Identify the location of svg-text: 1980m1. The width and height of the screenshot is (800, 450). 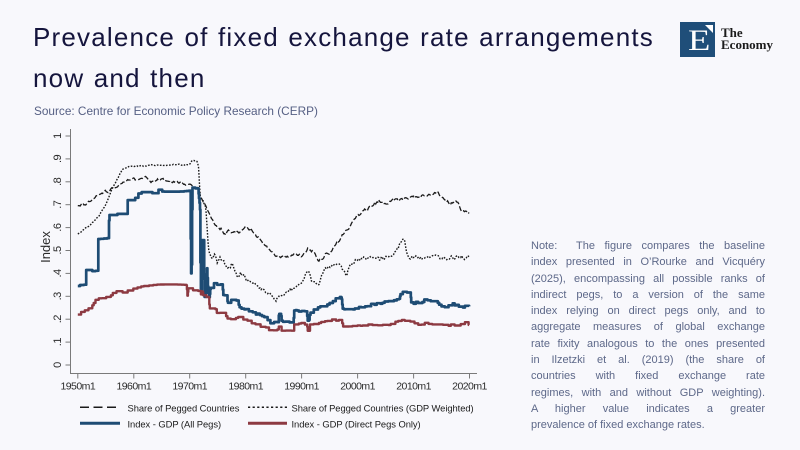
(245, 387).